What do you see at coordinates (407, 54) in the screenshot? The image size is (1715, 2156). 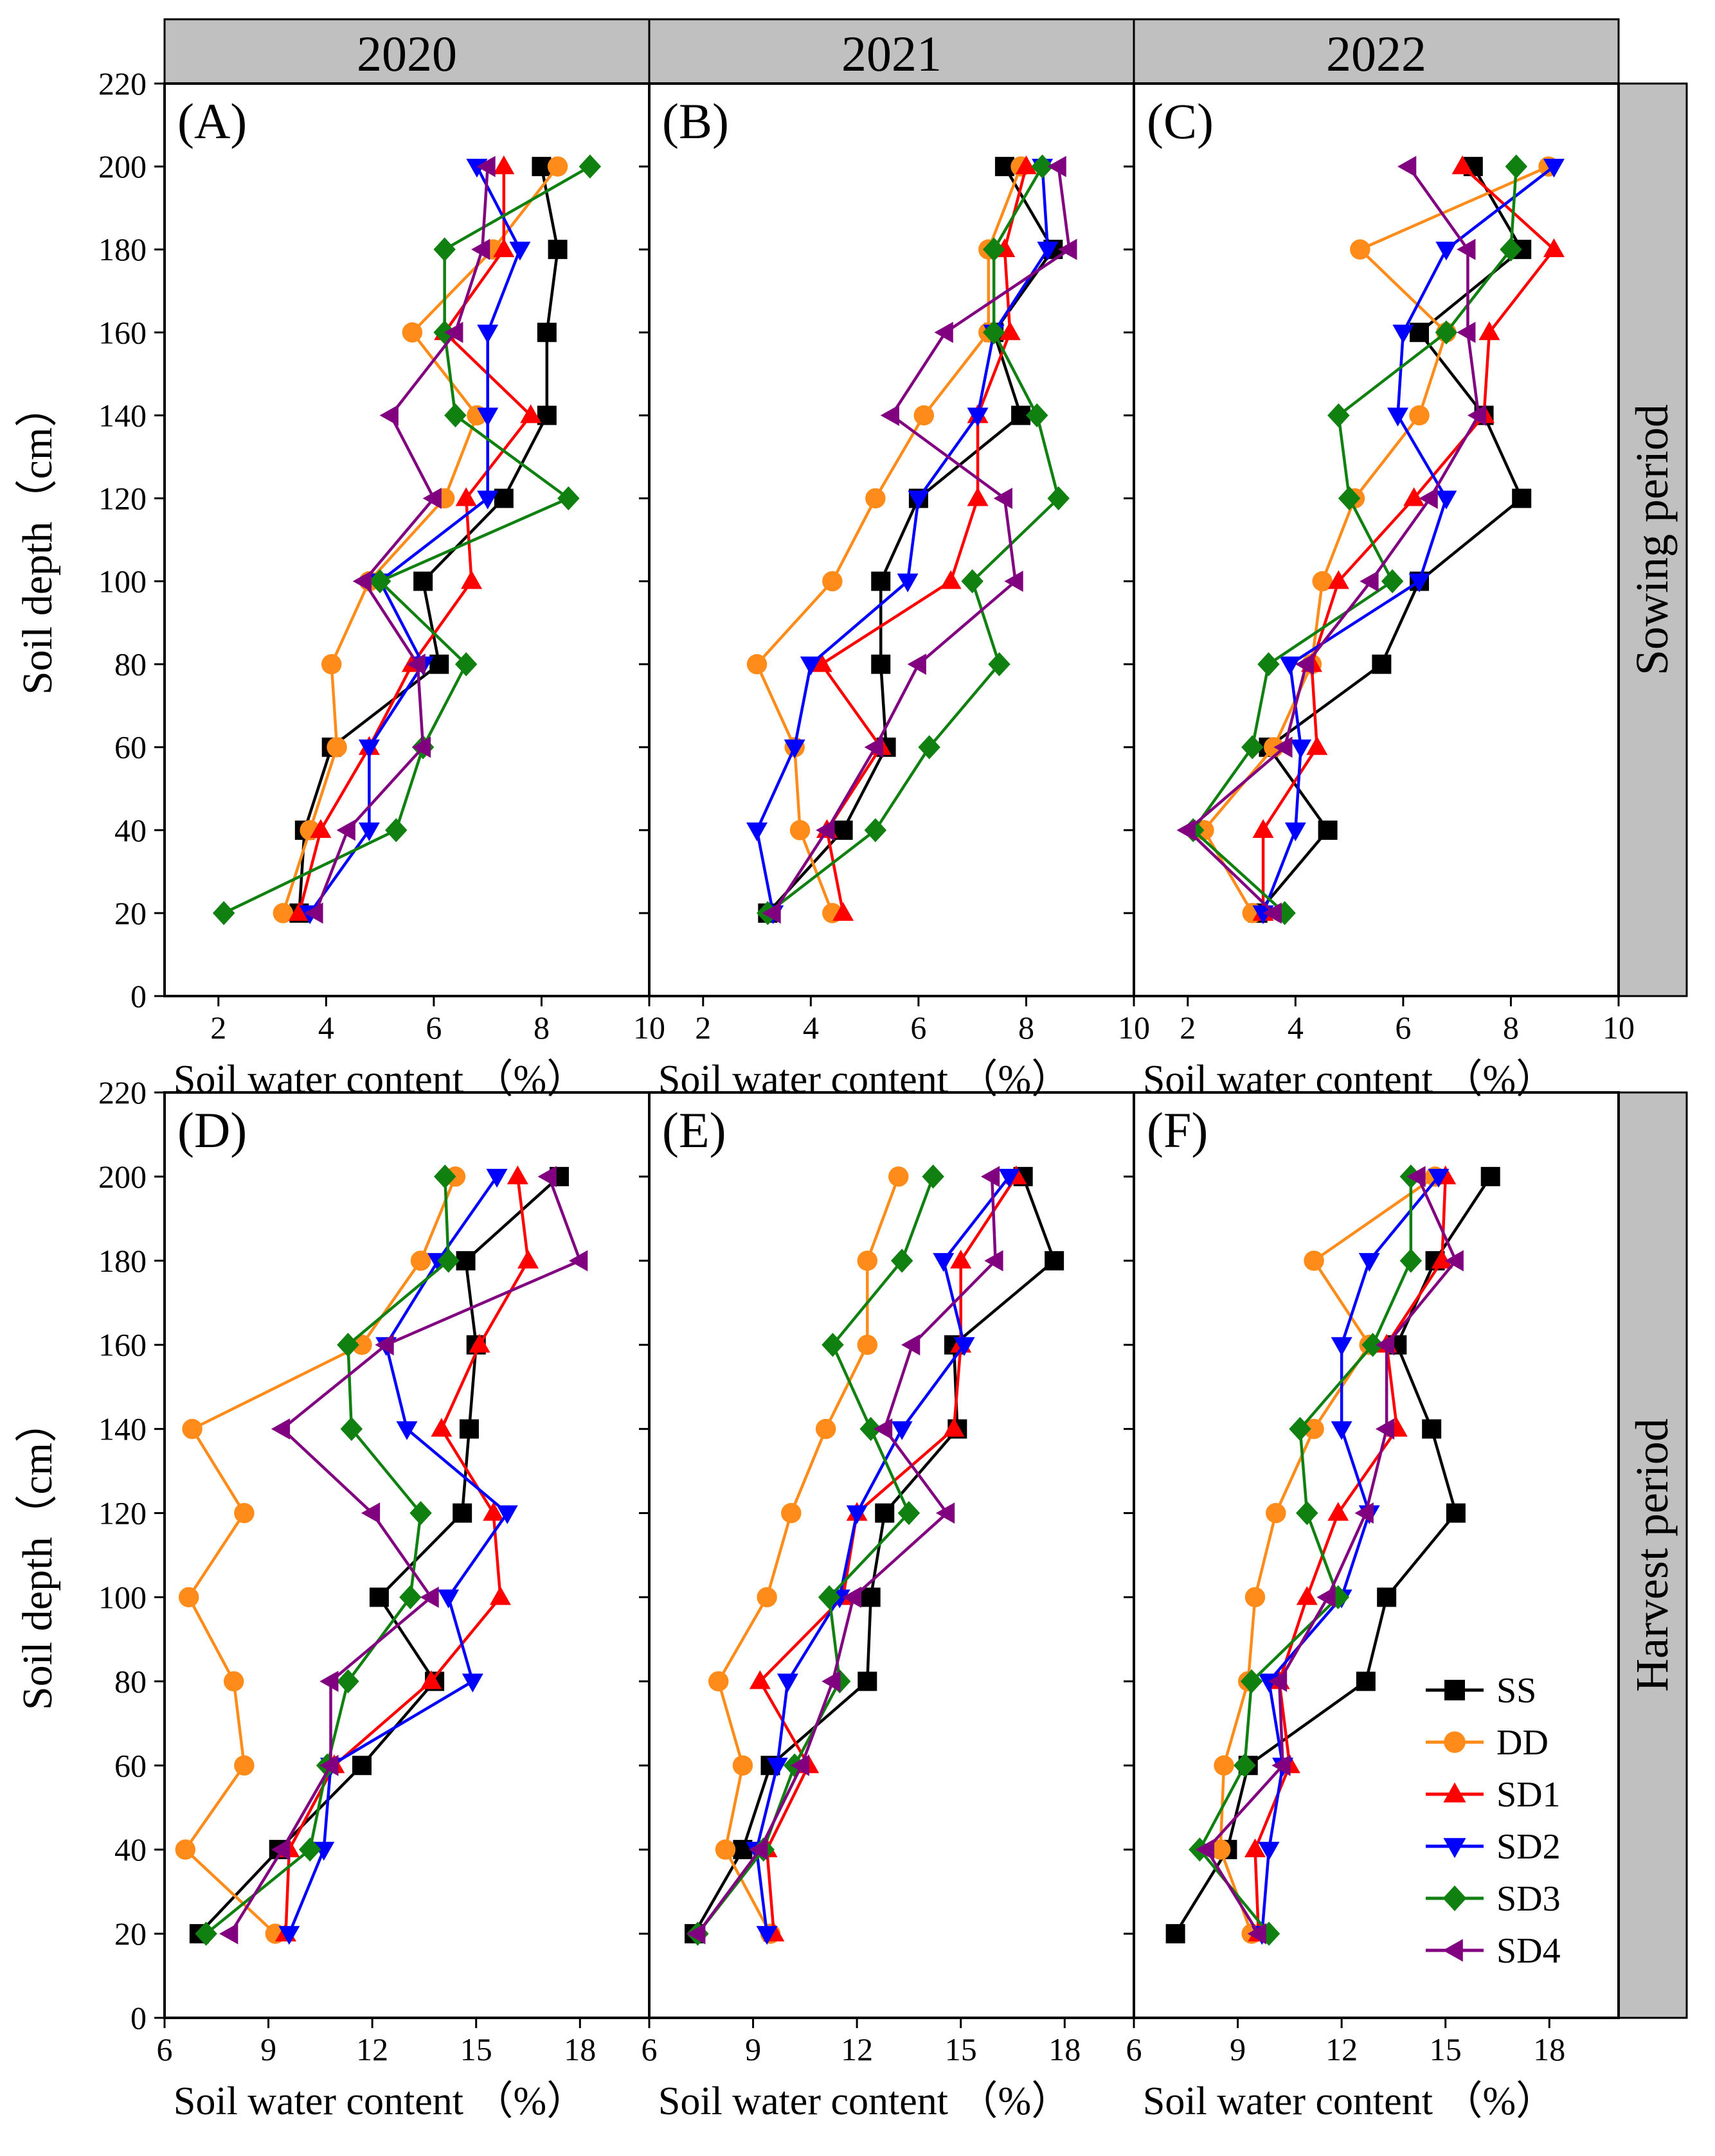 I see `column-title-2020: 2020` at bounding box center [407, 54].